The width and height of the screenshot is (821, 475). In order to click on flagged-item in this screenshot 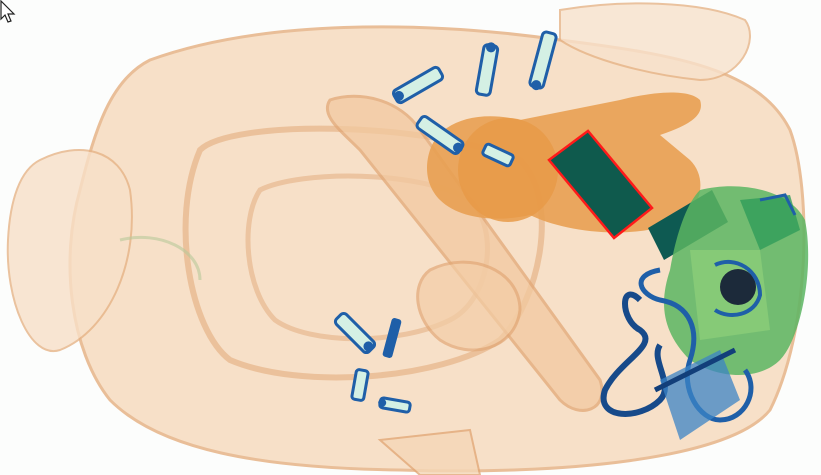, I will do `click(600, 184)`.